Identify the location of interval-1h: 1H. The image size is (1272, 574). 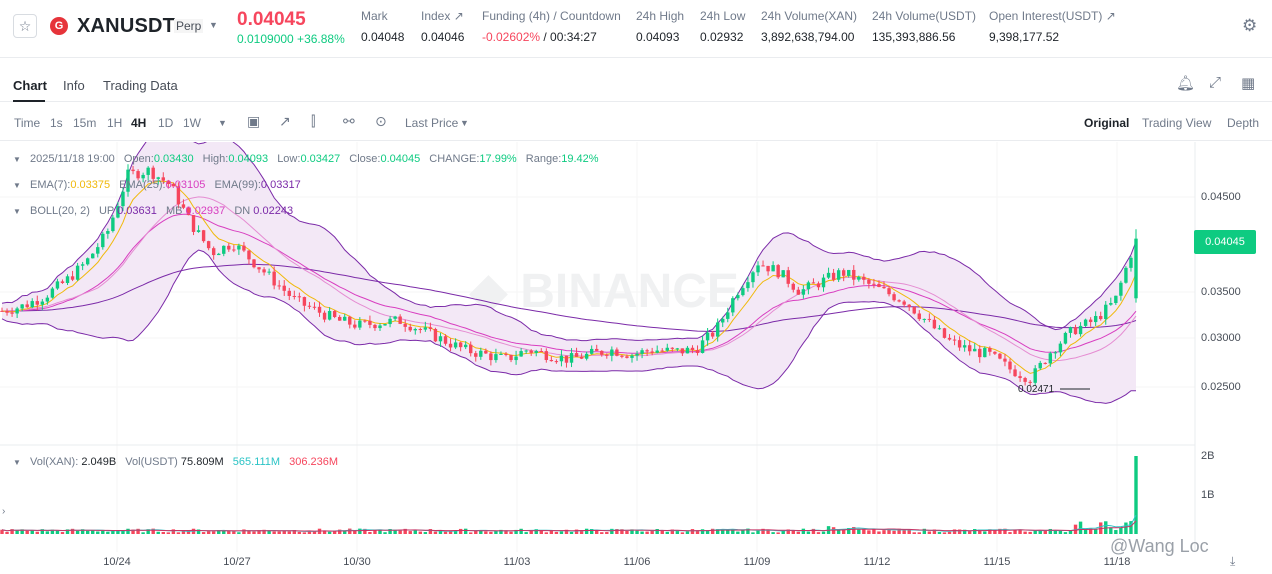
(115, 123).